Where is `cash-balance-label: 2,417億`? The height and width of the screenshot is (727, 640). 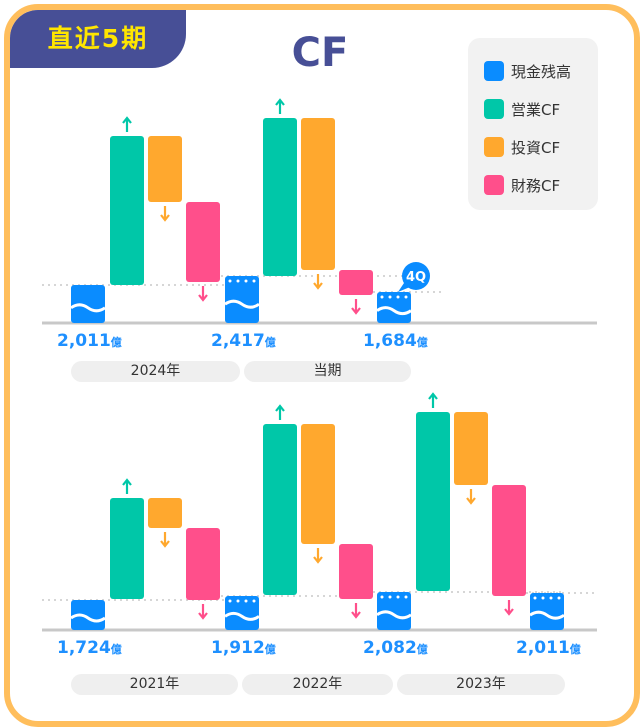 cash-balance-label: 2,417億 is located at coordinates (243, 341).